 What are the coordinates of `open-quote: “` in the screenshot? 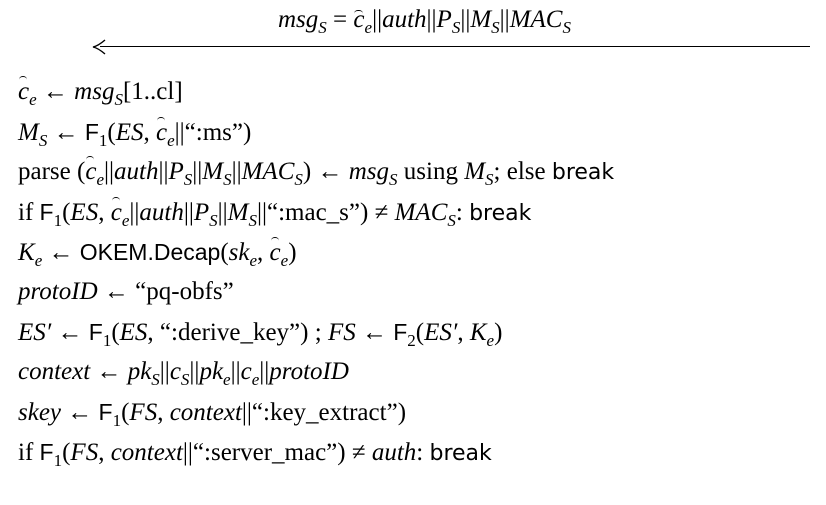 It's located at (165, 332).